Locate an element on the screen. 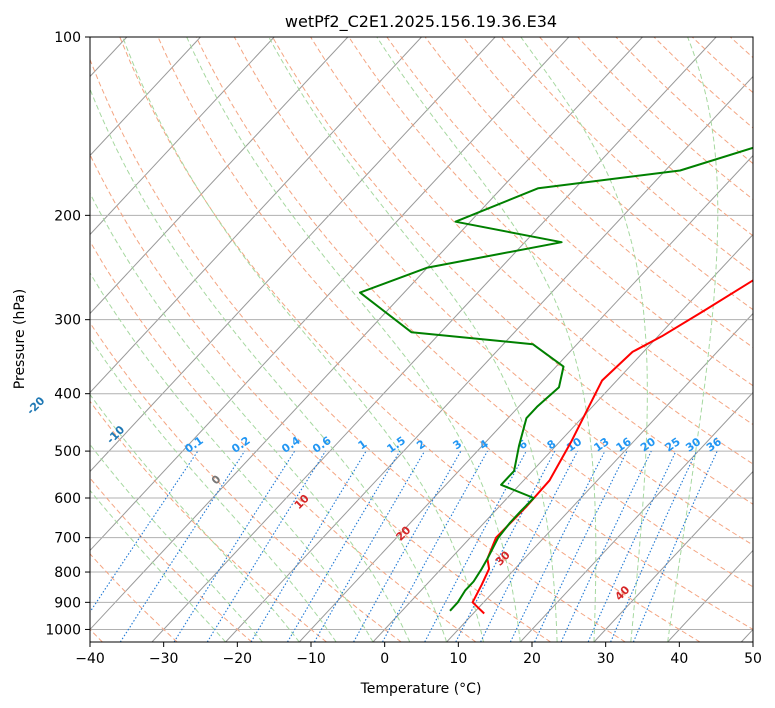 The image size is (775, 708). x-axis: −40 −30 −20 −10 0 10 20 30 40 50 is located at coordinates (418, 654).